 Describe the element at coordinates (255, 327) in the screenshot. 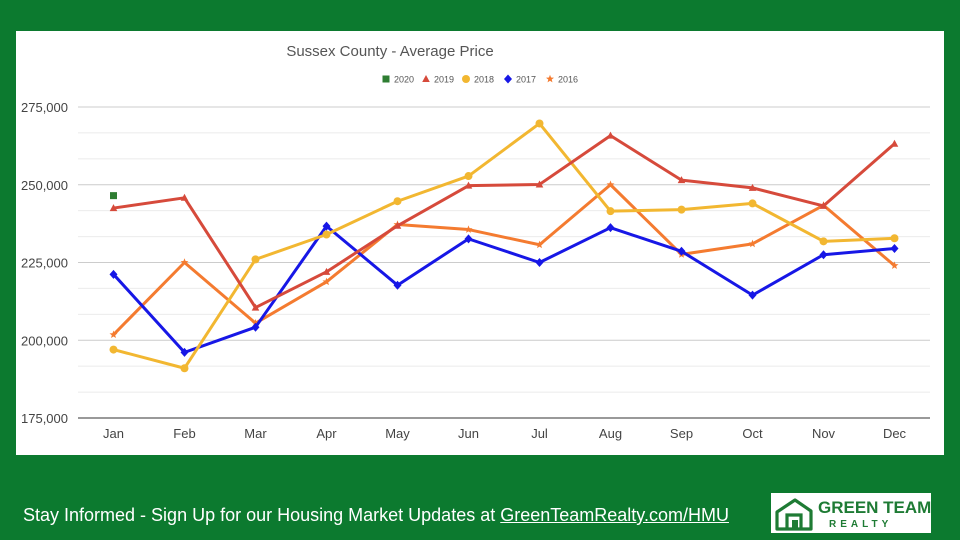

I see `data-point-2017-Mar` at that location.